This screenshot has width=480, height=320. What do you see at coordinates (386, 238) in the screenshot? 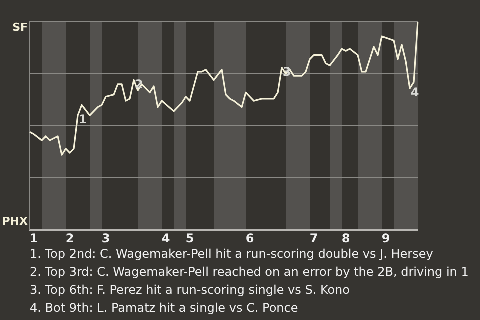
I see `x-tick-label: 9` at bounding box center [386, 238].